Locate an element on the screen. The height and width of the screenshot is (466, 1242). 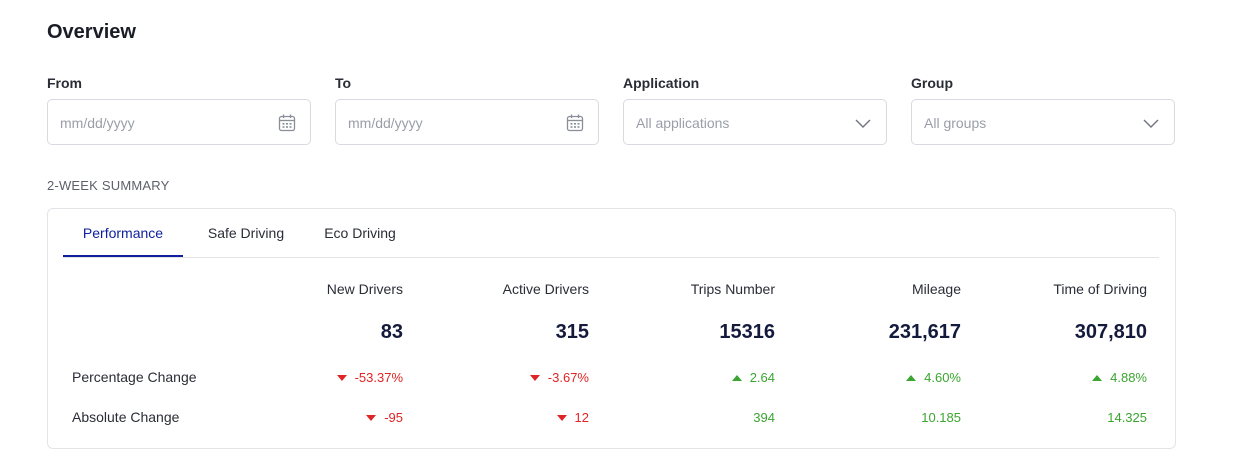
trips-number-pct-change: 2.64 is located at coordinates (753, 377).